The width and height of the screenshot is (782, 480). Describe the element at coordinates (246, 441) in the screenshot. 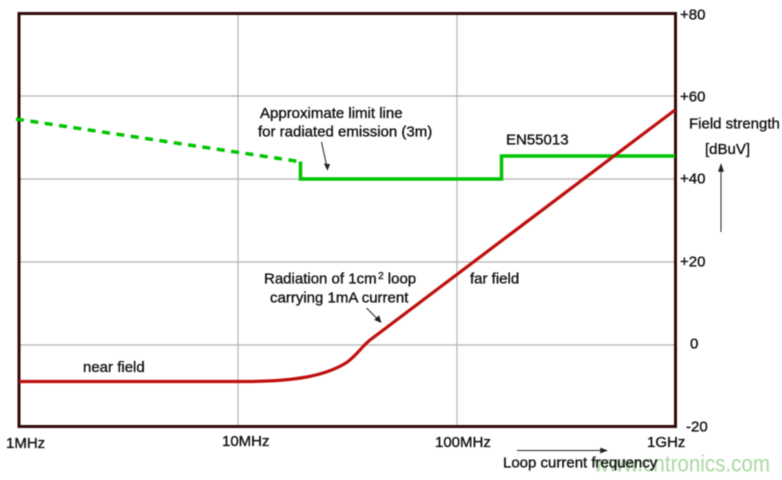

I see `svg-text: 10MHz` at that location.